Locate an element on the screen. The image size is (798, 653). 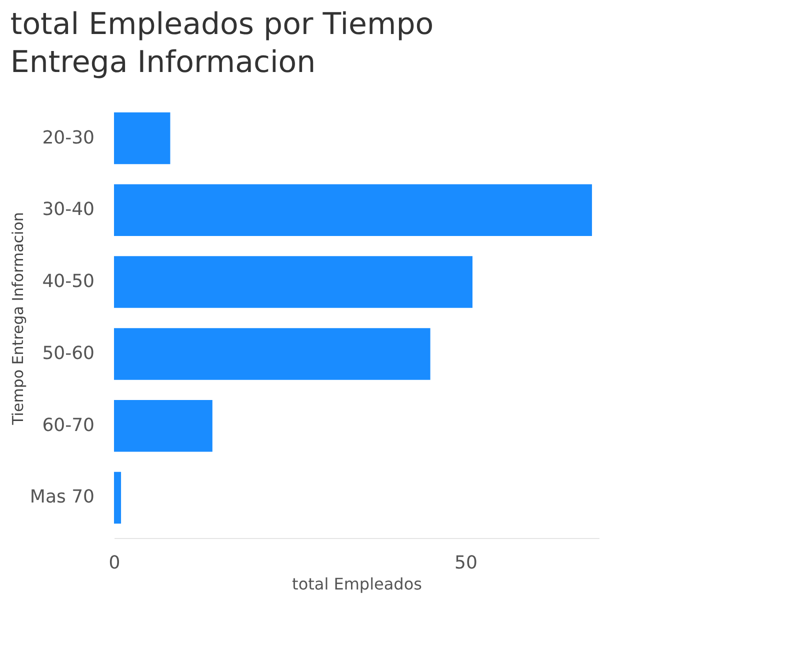
y-tick-label: 40-50 is located at coordinates (68, 281).